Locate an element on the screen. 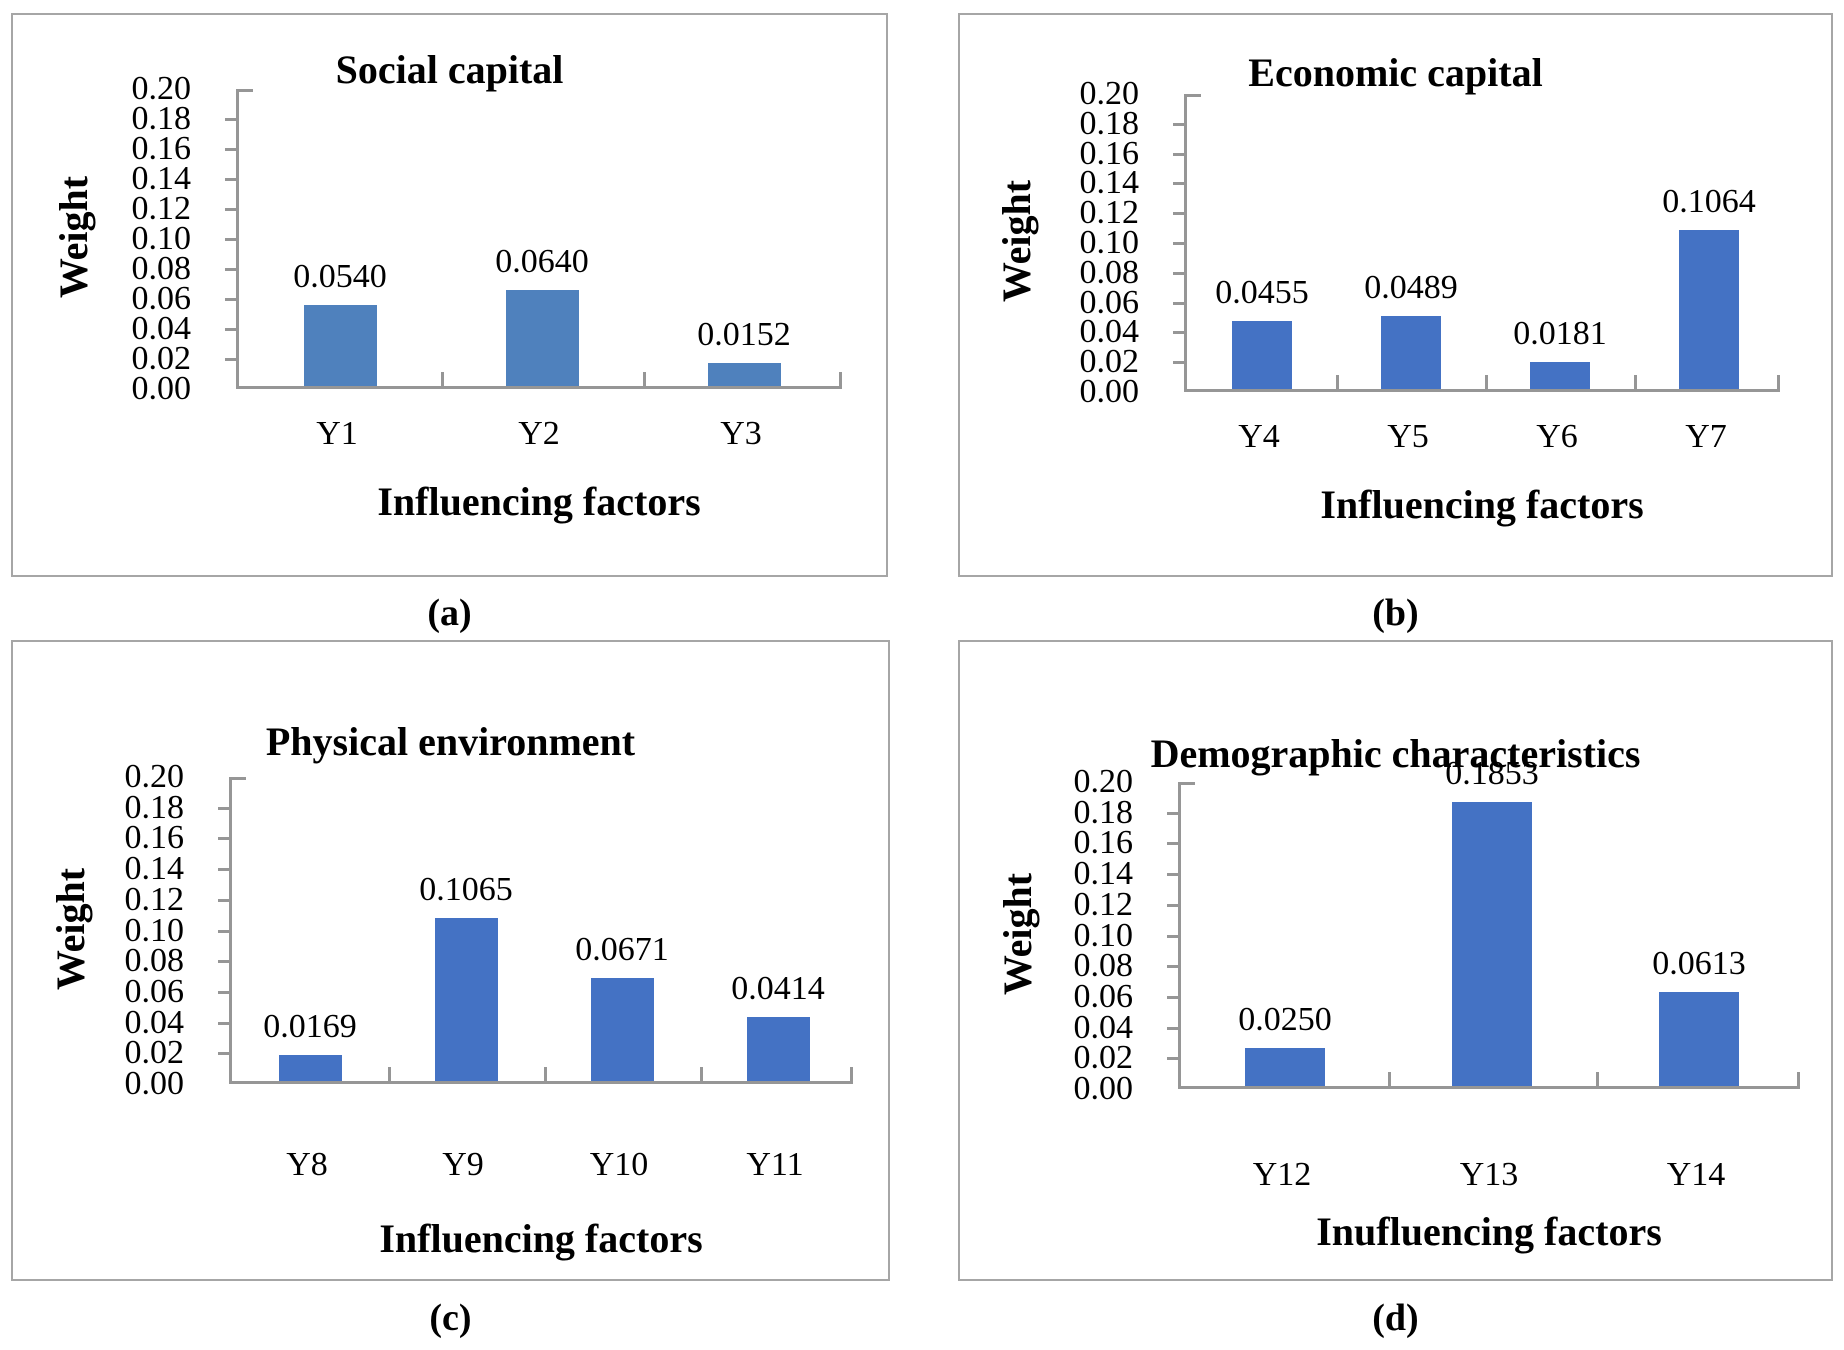 The width and height of the screenshot is (1844, 1350). data-label-Y7: 0.1064 is located at coordinates (1709, 201).